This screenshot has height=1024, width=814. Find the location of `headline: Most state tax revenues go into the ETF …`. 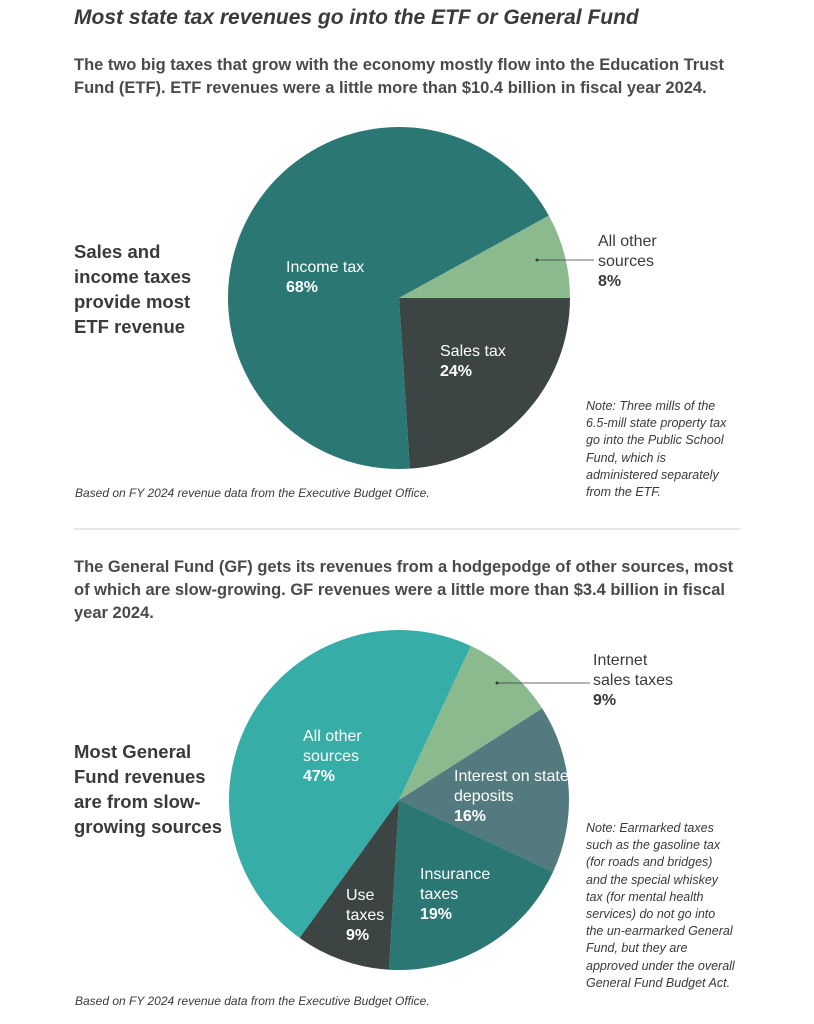

headline: Most state tax revenues go into the ETF … is located at coordinates (356, 17).